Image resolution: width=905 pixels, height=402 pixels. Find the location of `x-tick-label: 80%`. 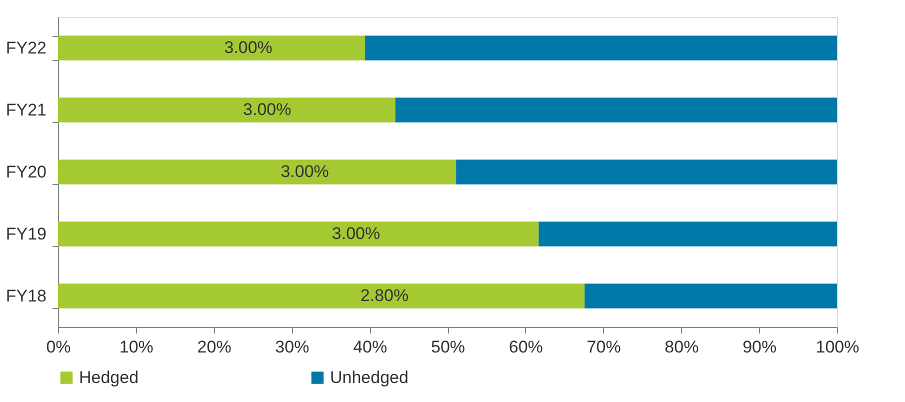

x-tick-label: 80% is located at coordinates (681, 347).